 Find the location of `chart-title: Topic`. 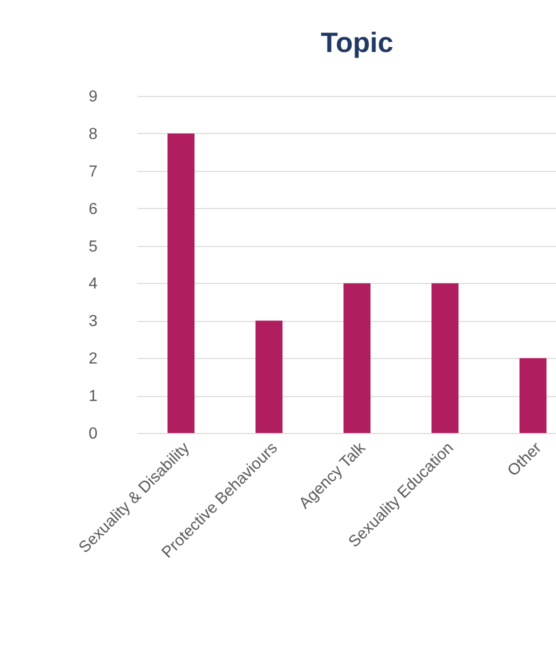

chart-title: Topic is located at coordinates (357, 42).